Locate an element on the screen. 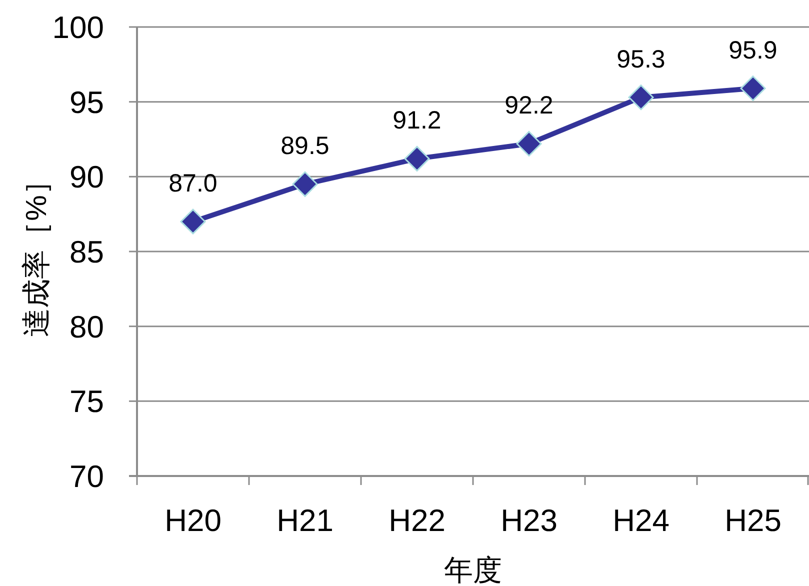 This screenshot has height=586, width=809. x-axis-title: 年度 is located at coordinates (473, 570).